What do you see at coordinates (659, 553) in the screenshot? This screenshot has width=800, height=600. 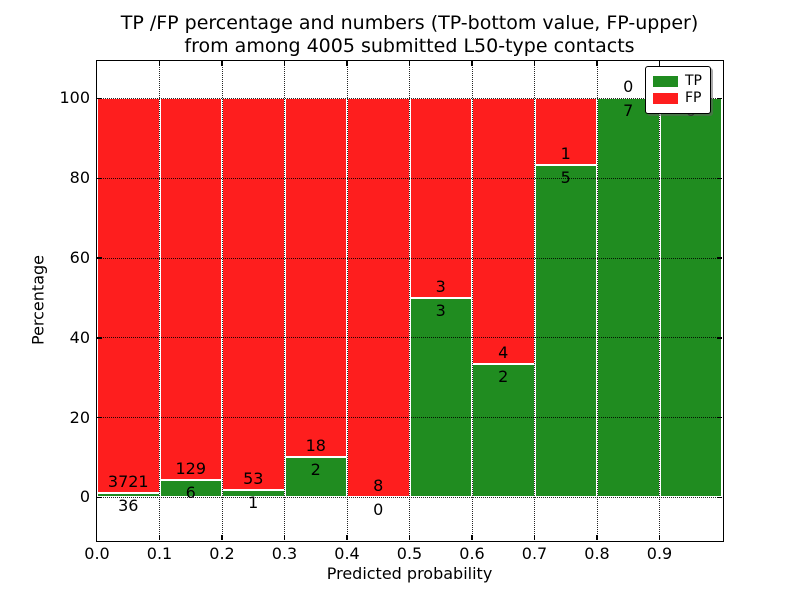 I see `x-tick-label: 0.9` at bounding box center [659, 553].